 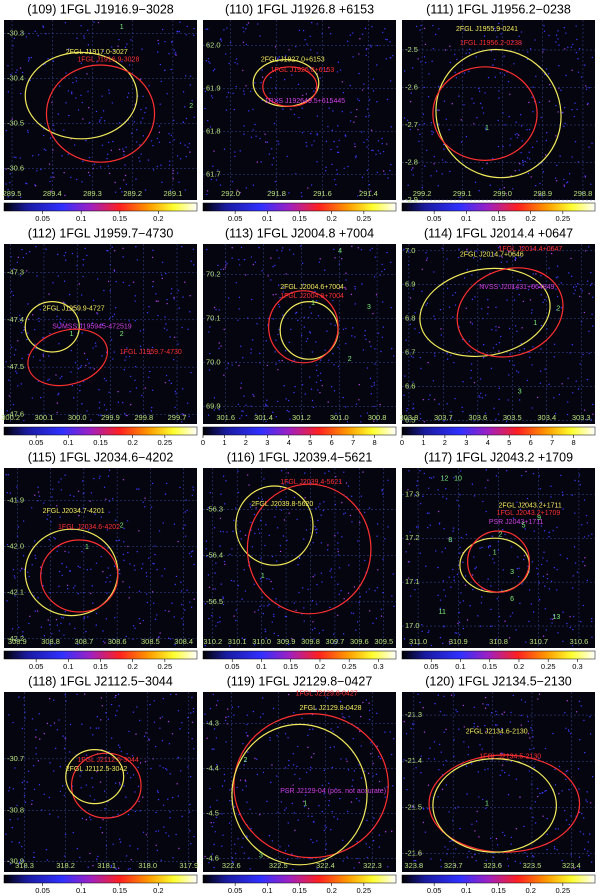 I want to click on y-tick-label: -42.0, so click(x=15, y=545).